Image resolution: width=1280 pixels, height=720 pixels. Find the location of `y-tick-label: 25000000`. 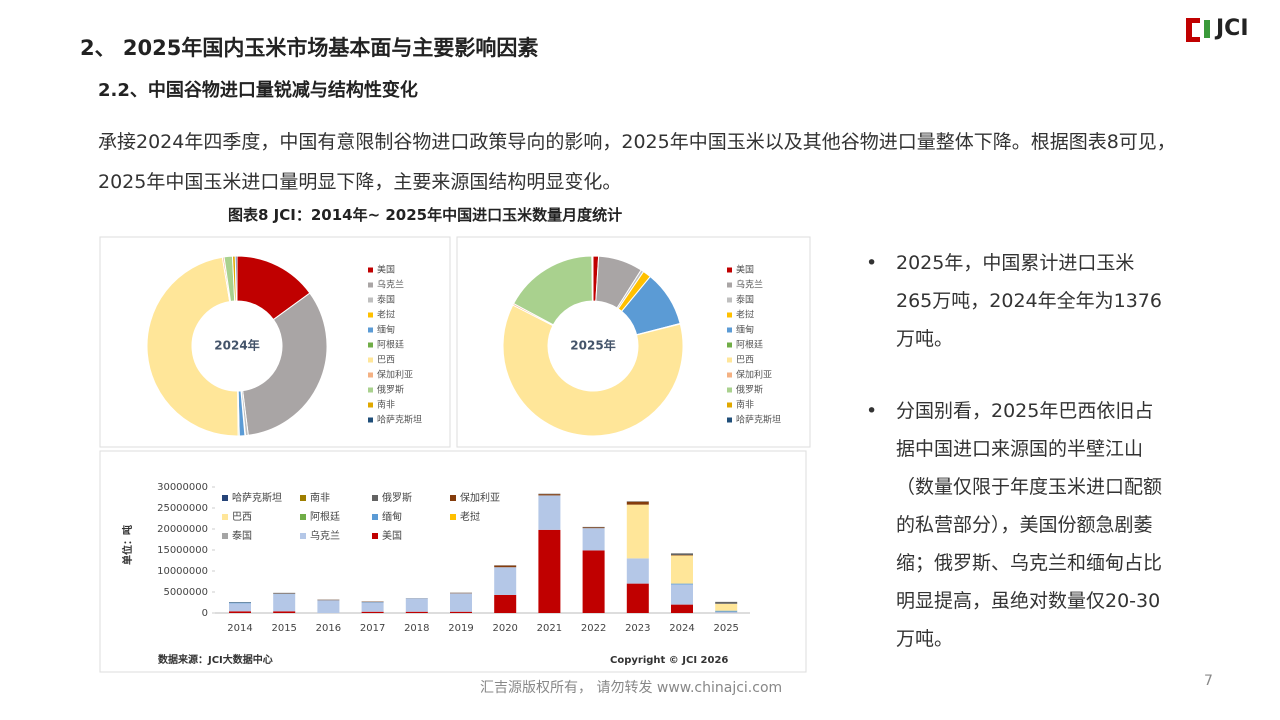

y-tick-label: 25000000 is located at coordinates (182, 508).